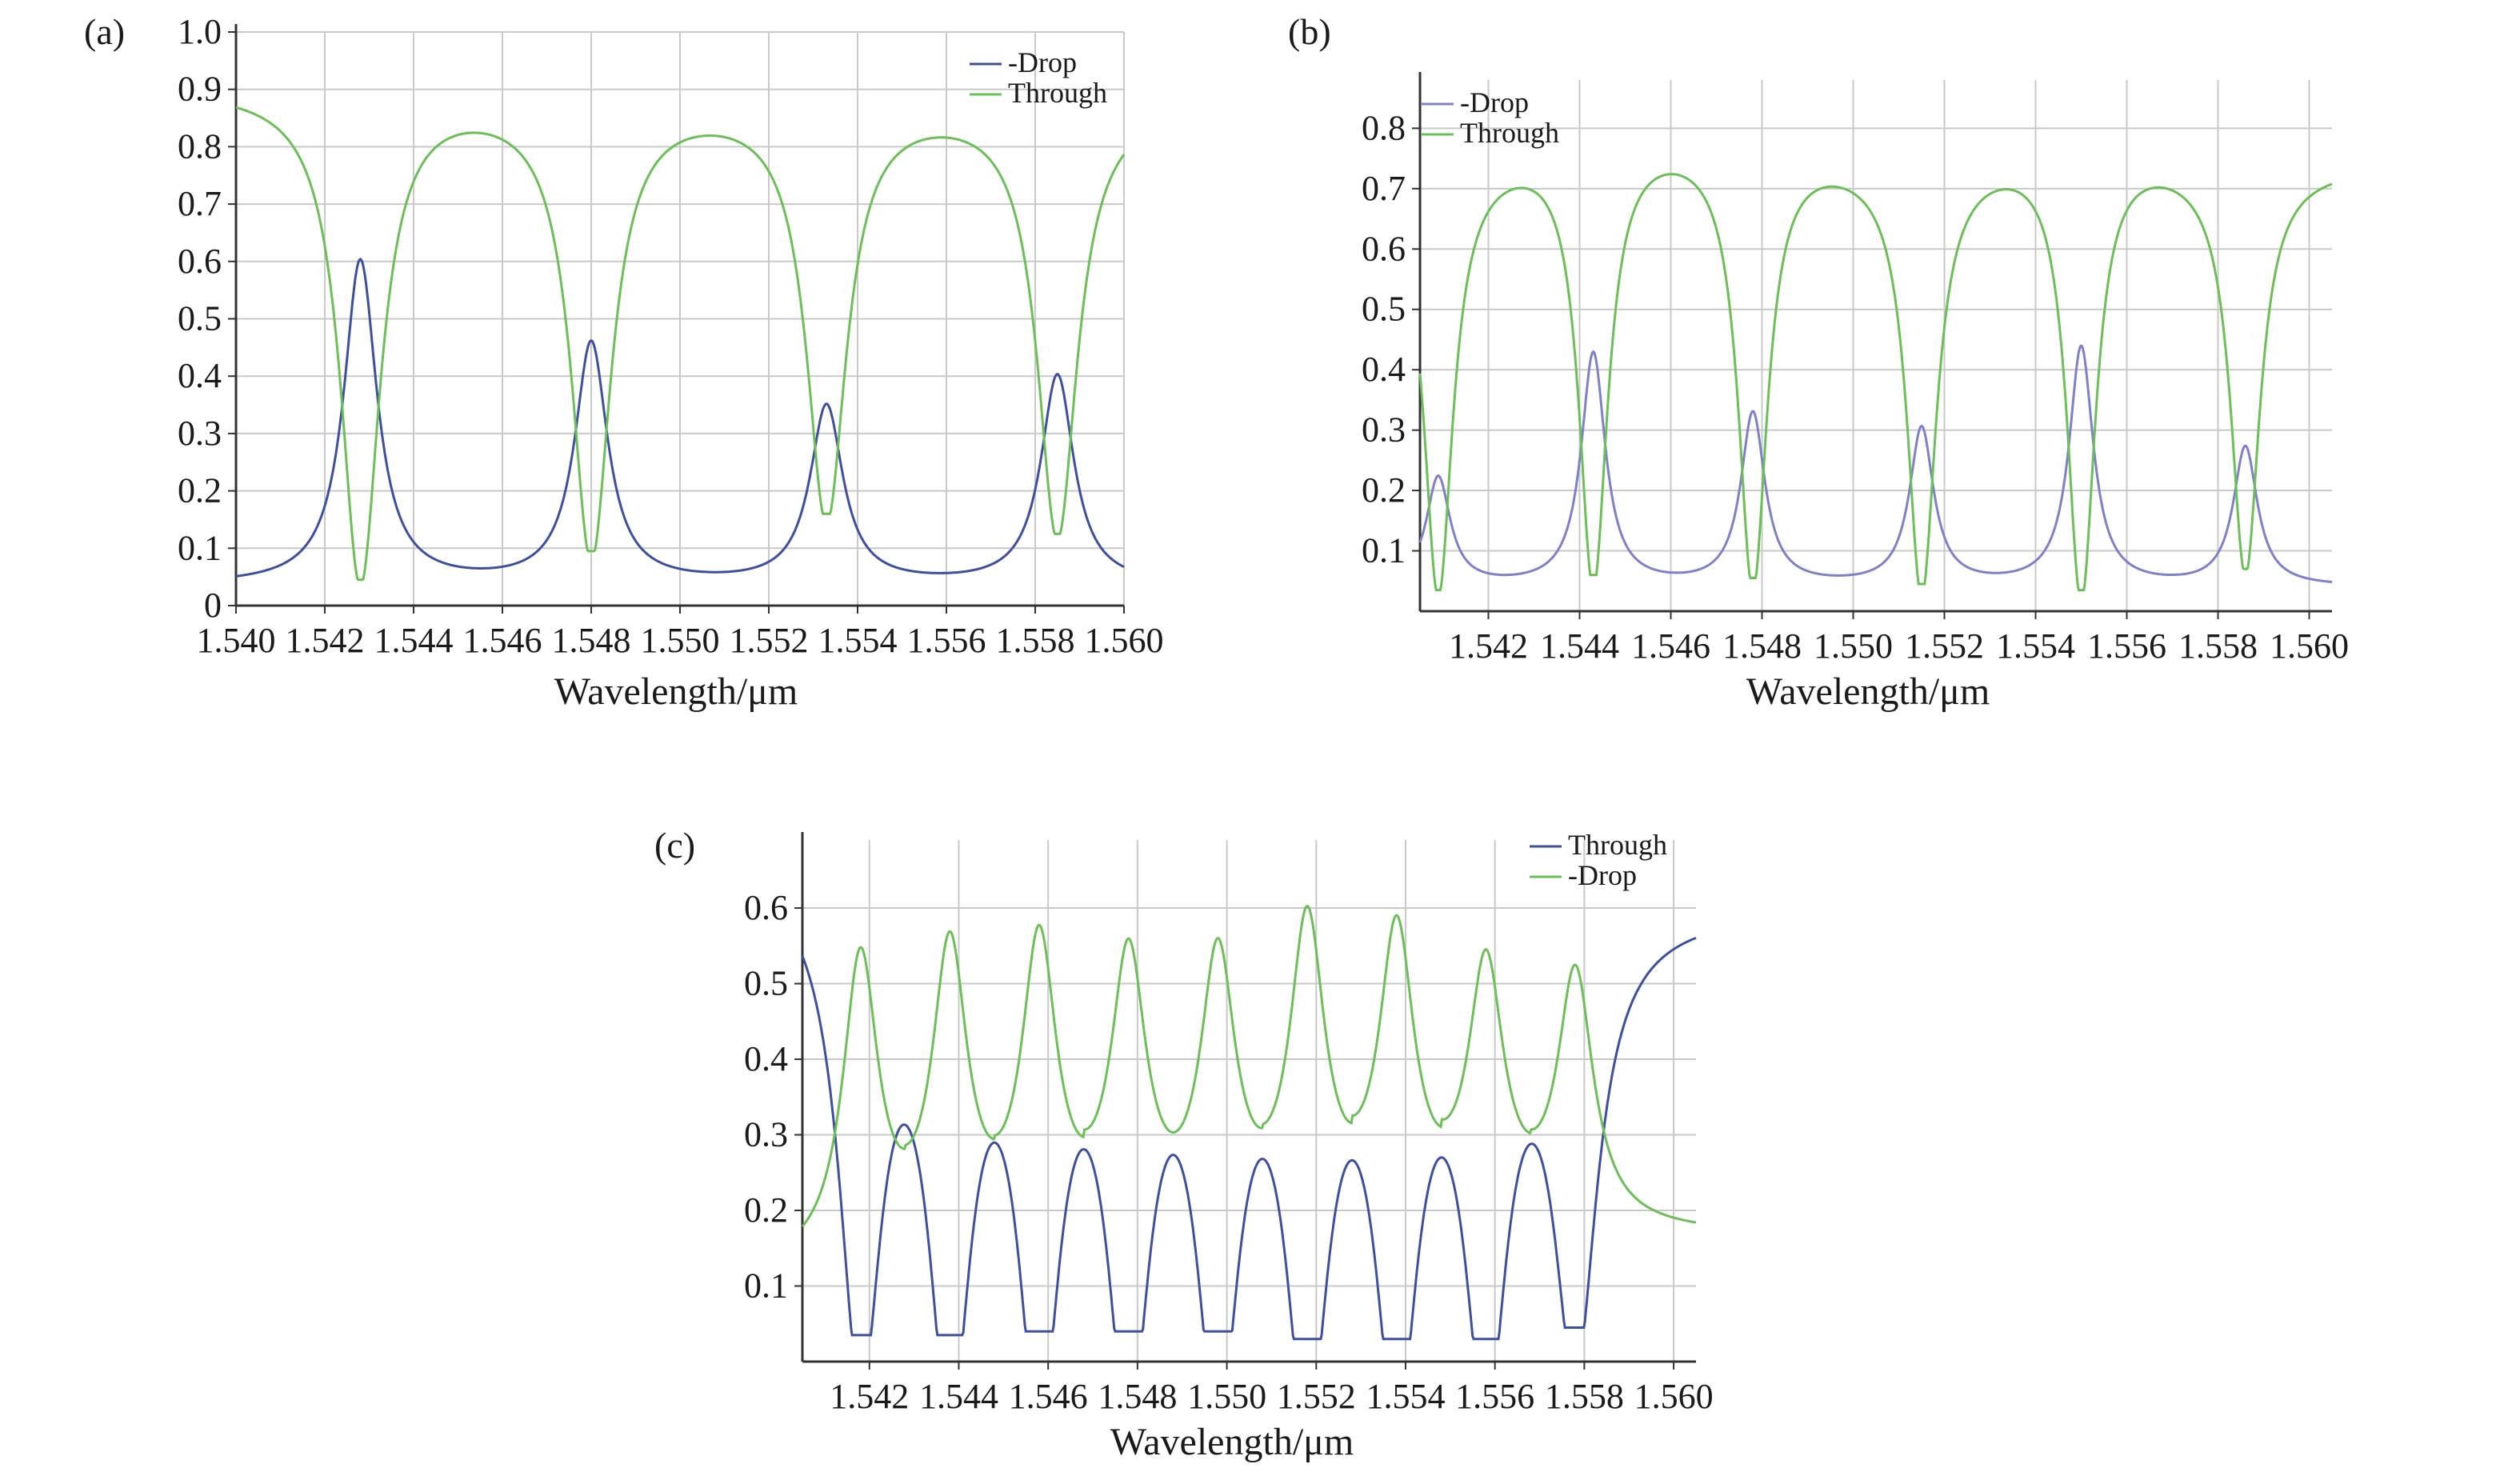 This screenshot has width=2520, height=1480. Describe the element at coordinates (200, 89) in the screenshot. I see `y-tick-label: 0.9` at that location.